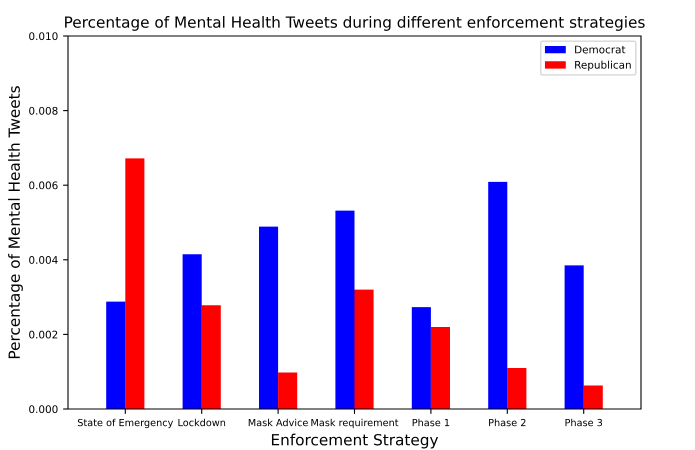 The height and width of the screenshot is (450, 695). Describe the element at coordinates (355, 23) in the screenshot. I see `chart-title: Percentage of Mental Health Tweets during different enforcement strategies` at that location.